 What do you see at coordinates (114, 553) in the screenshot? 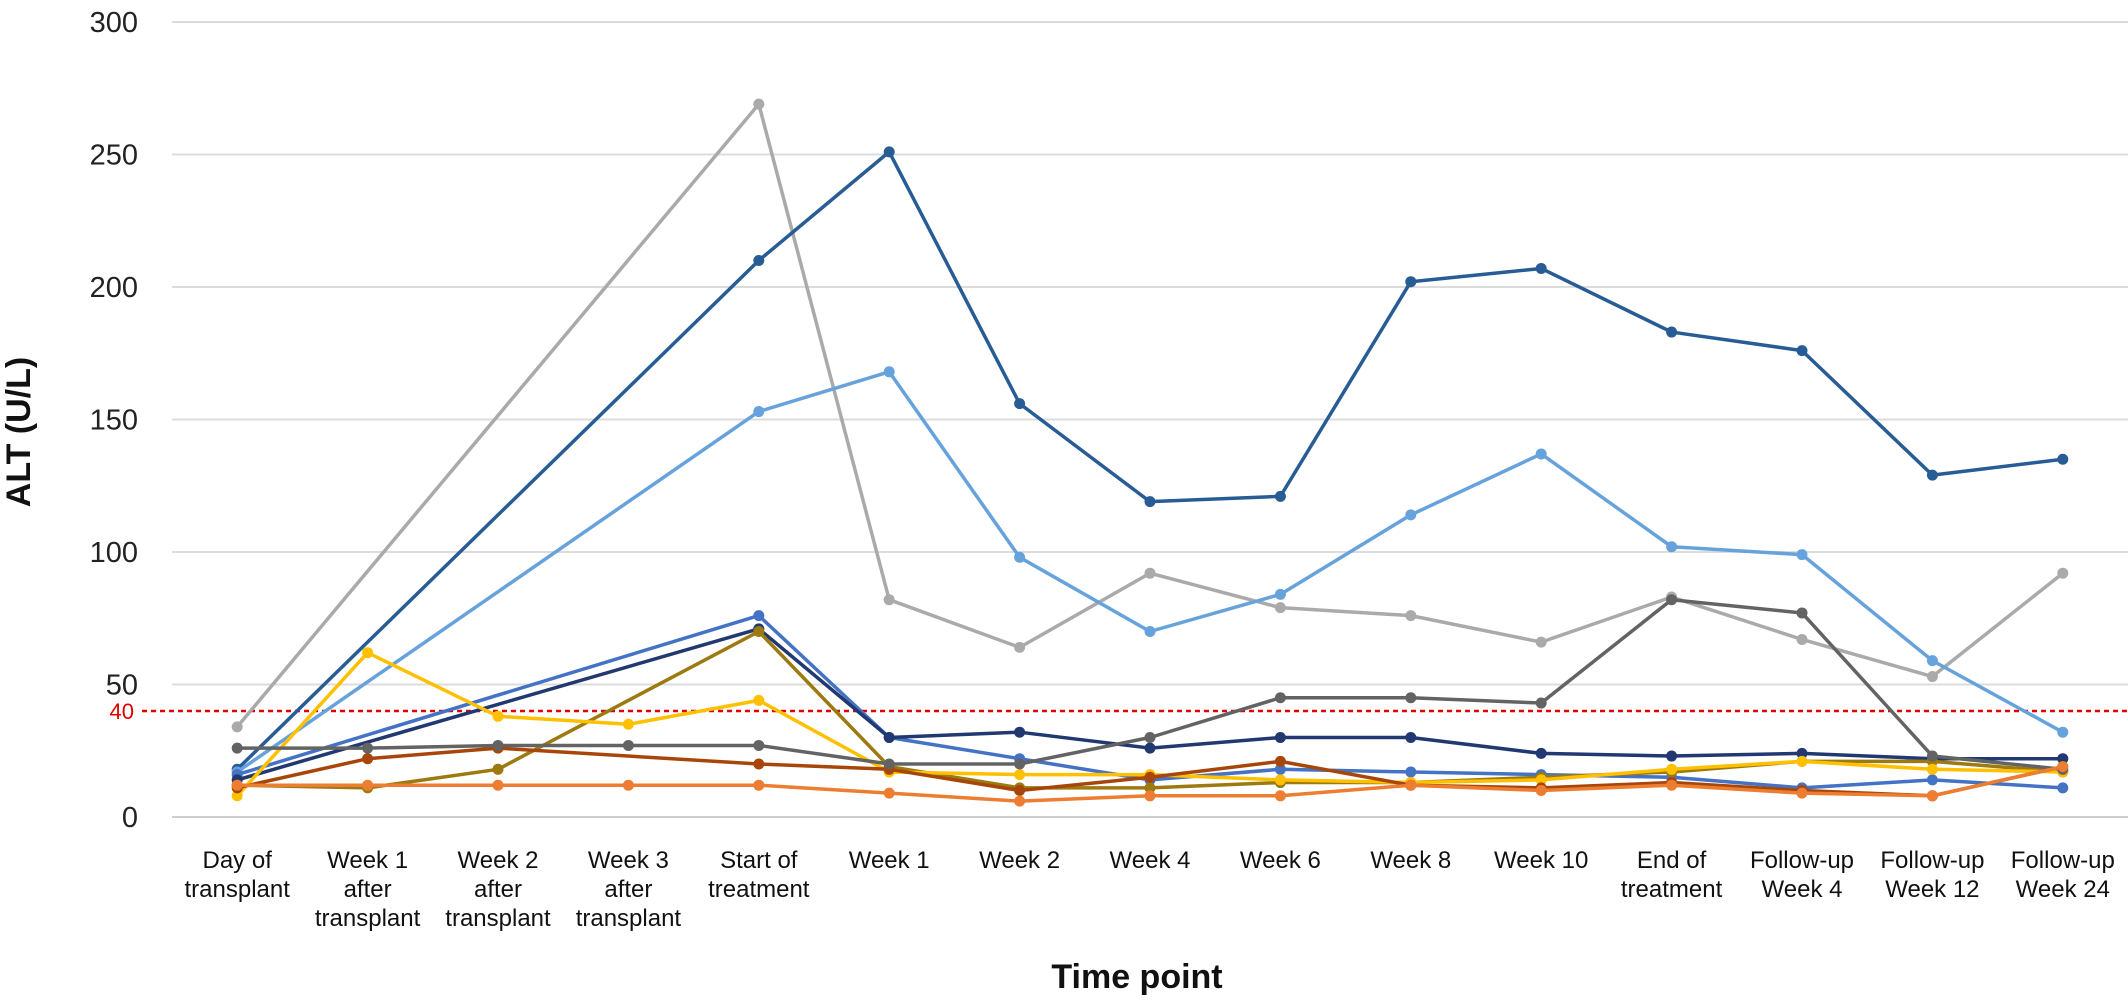
I see `y-tick-label: 100` at bounding box center [114, 553].